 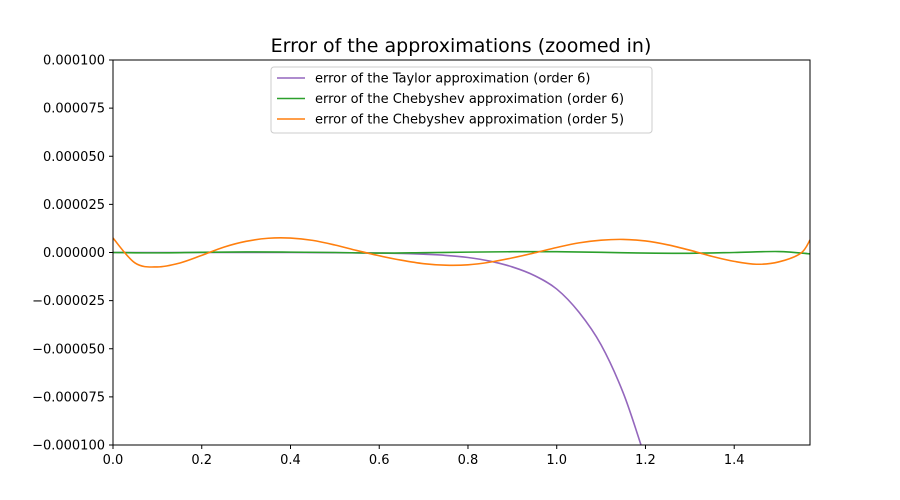 What do you see at coordinates (68, 349) in the screenshot?
I see `y-tick-label: −0.000050` at bounding box center [68, 349].